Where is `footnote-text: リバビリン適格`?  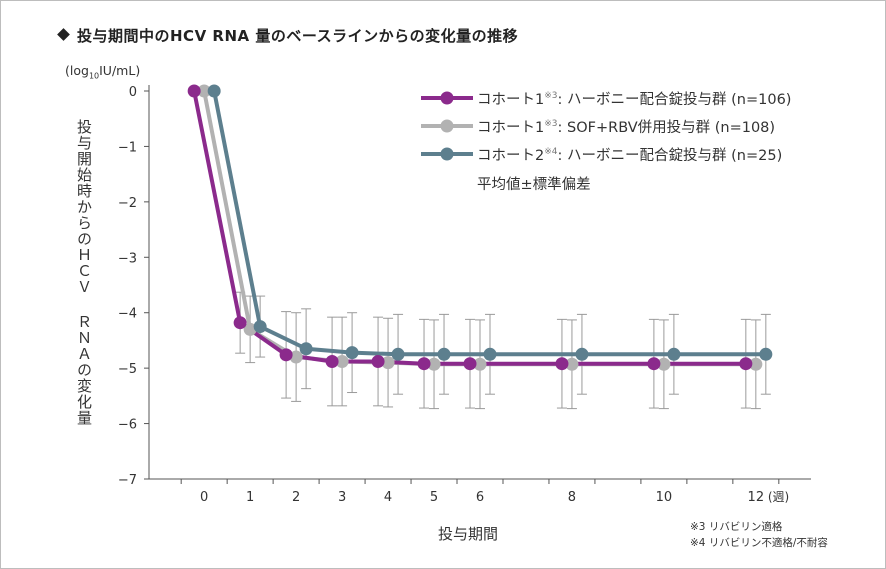 footnote-text: リバビリン適格 is located at coordinates (745, 527).